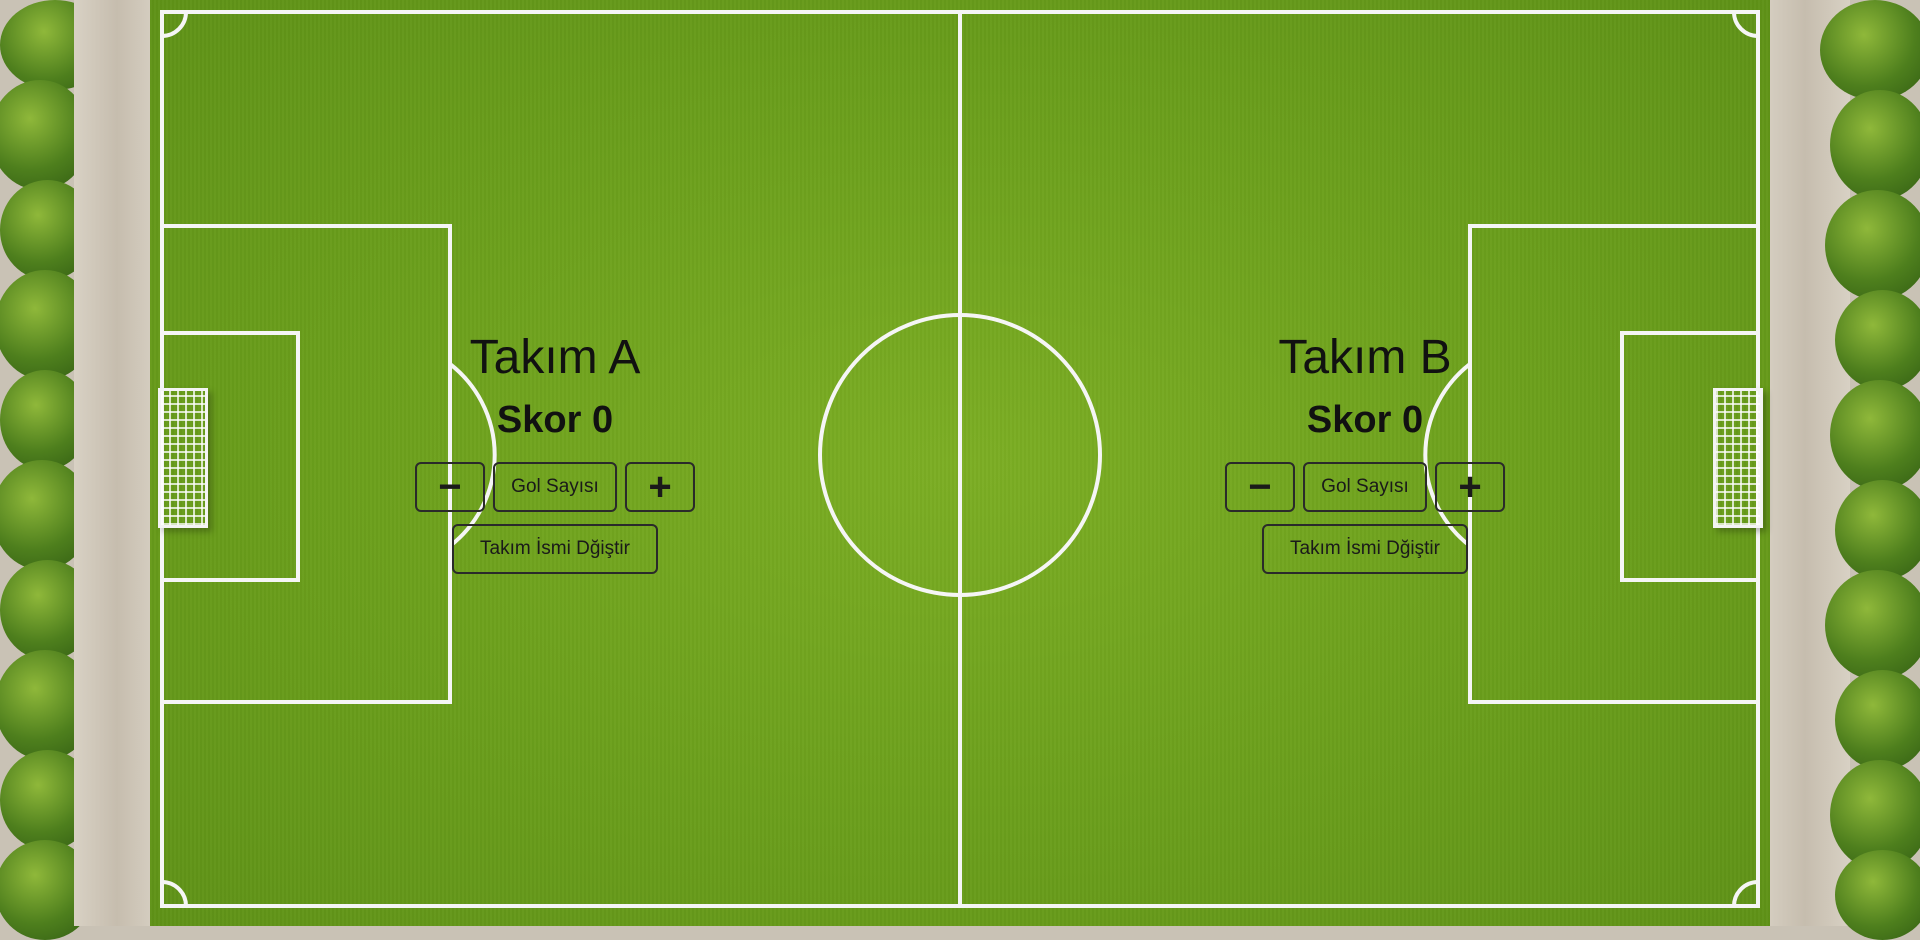 This screenshot has height=940, width=1920. What do you see at coordinates (174, 24) in the screenshot?
I see `corner-arc-top-left` at bounding box center [174, 24].